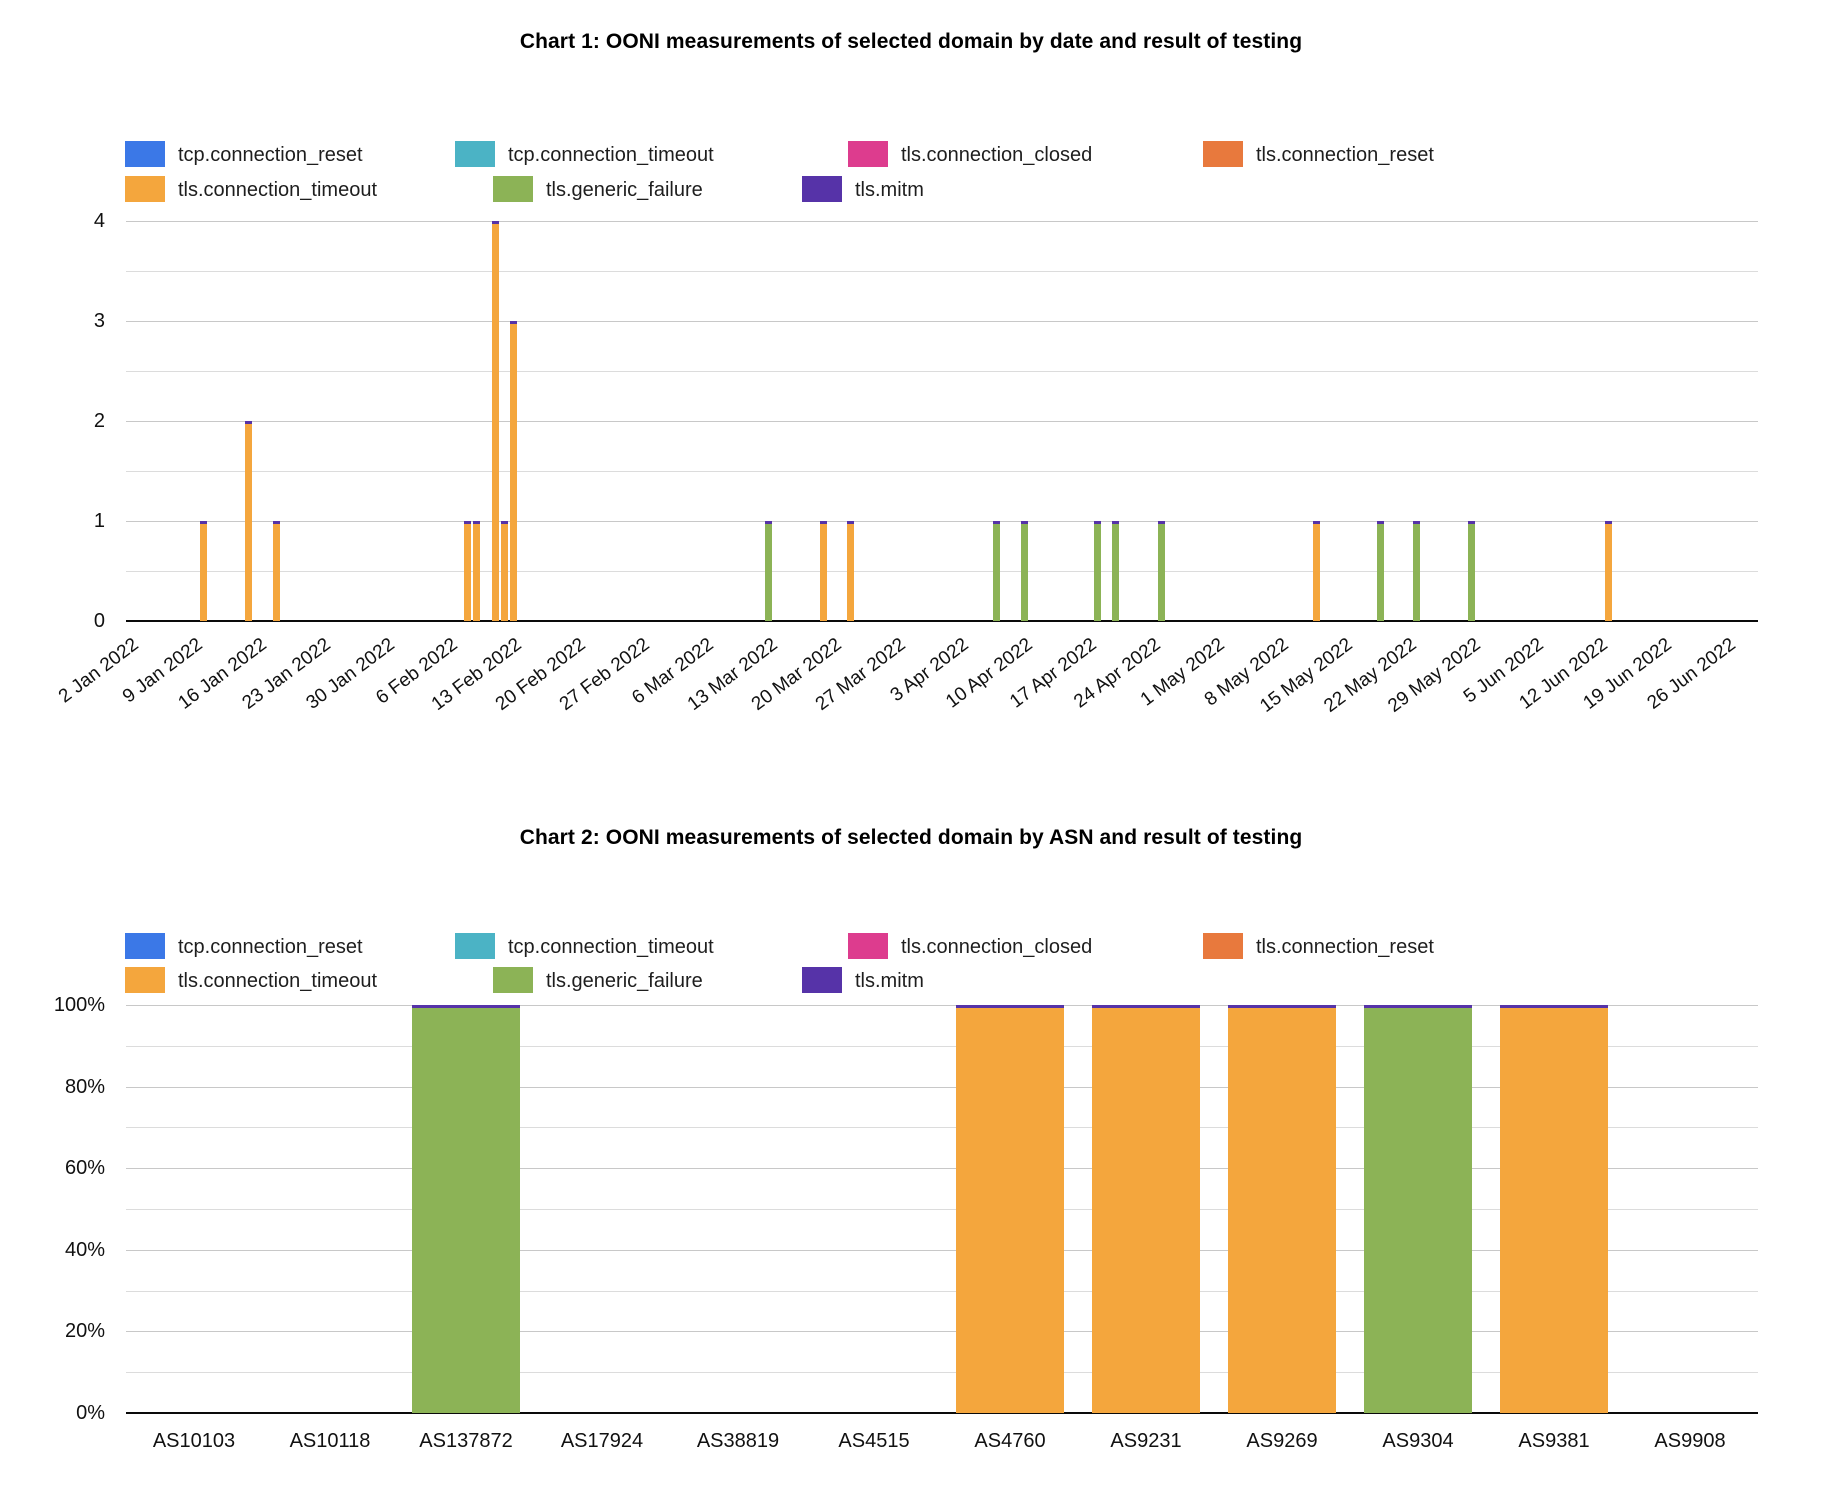 The image size is (1822, 1492). I want to click on y-tick-label: 3, so click(99, 321).